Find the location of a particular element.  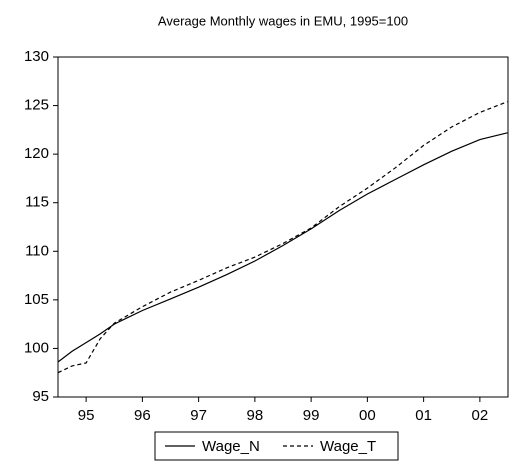

y-tick-label: 110 is located at coordinates (37, 250).